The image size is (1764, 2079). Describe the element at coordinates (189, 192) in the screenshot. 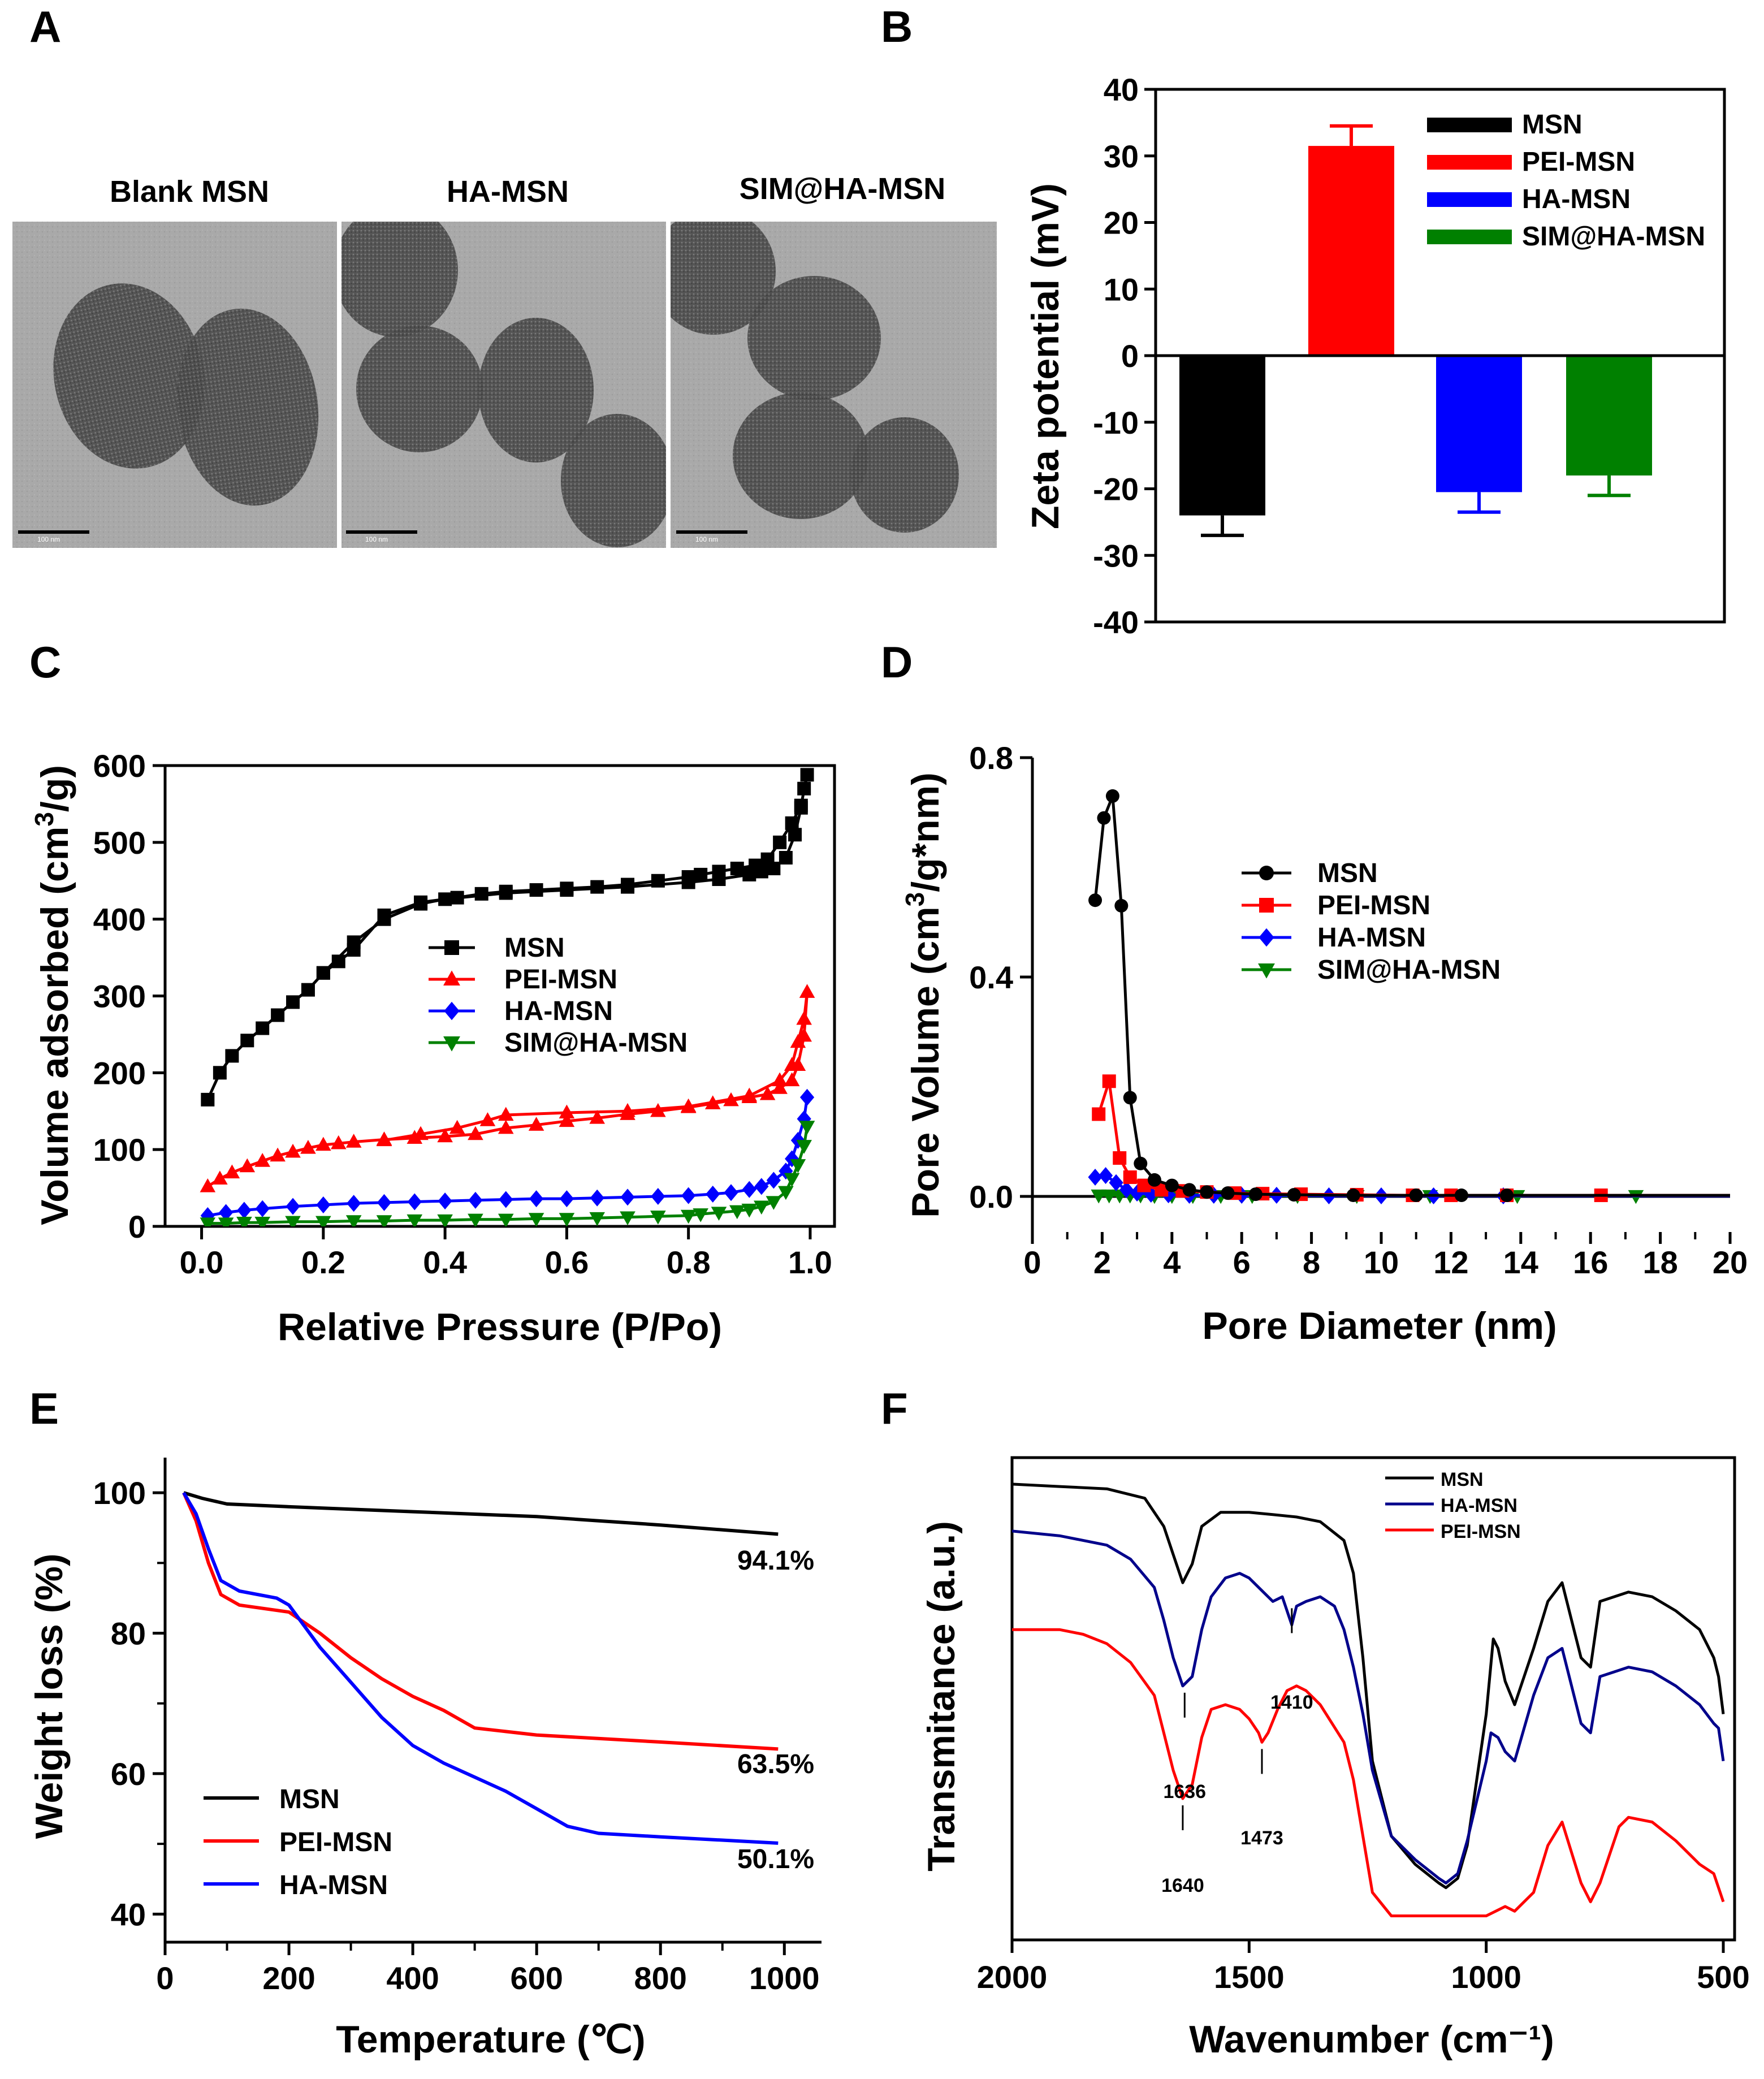

I see `tem-caption-blank-msn: Blank MSN` at that location.